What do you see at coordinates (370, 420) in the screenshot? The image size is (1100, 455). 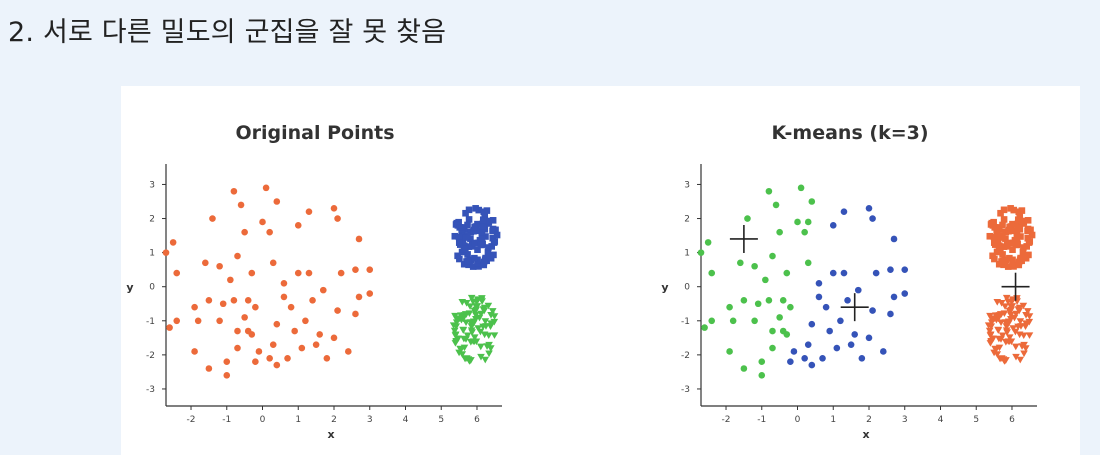 I see `x-tick-label: 3` at bounding box center [370, 420].